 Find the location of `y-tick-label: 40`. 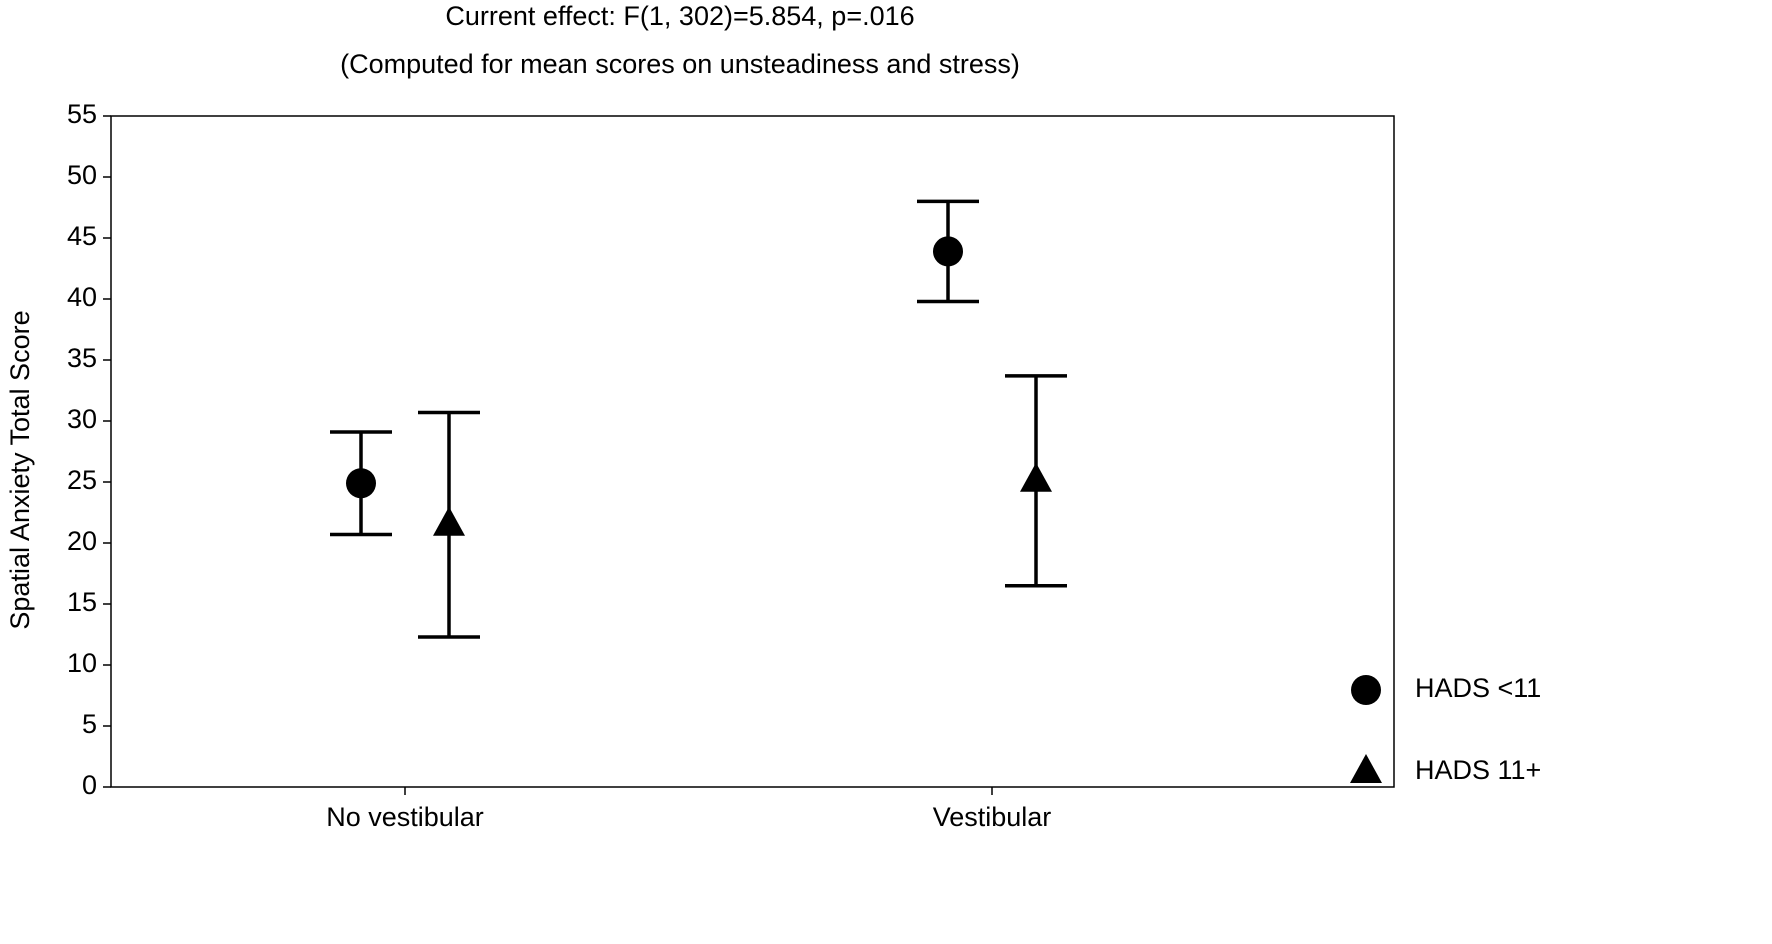

y-tick-label: 40 is located at coordinates (82, 297).